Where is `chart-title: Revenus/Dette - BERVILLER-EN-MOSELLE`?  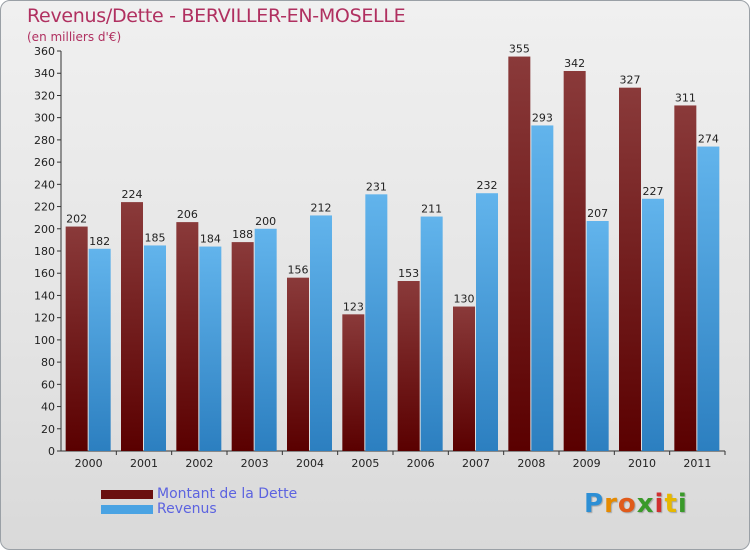
chart-title: Revenus/Dette - BERVILLER-EN-MOSELLE is located at coordinates (216, 16).